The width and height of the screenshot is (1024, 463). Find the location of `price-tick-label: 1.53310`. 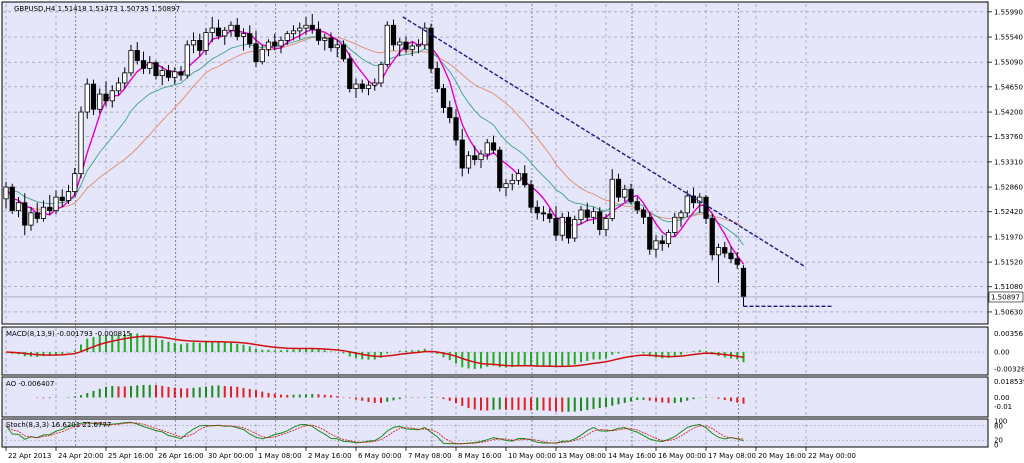

price-tick-label: 1.53310 is located at coordinates (1008, 162).